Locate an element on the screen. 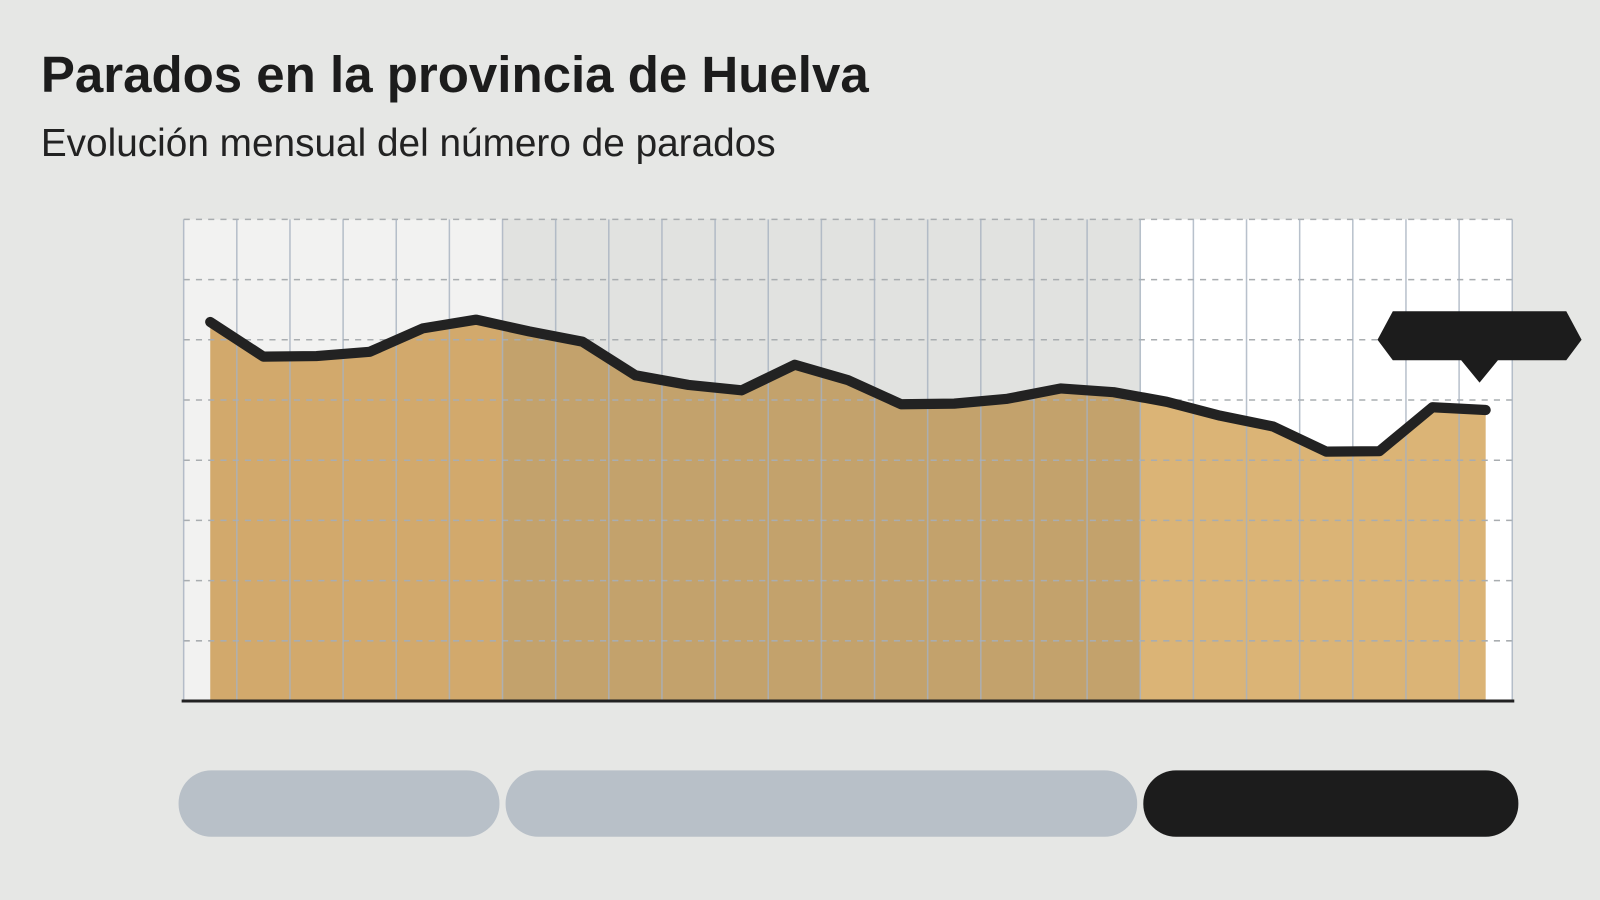 Image resolution: width=1600 pixels, height=900 pixels. year-band-2021 is located at coordinates (821, 803).